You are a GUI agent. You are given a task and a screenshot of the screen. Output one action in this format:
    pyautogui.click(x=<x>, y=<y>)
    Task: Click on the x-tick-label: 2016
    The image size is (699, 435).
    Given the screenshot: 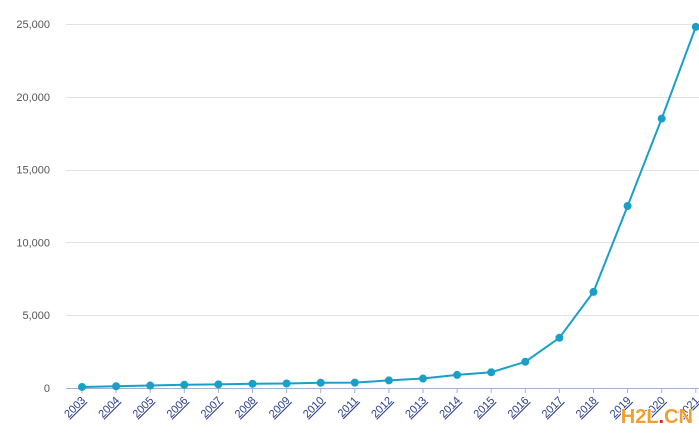 What is the action you would take?
    pyautogui.click(x=519, y=408)
    